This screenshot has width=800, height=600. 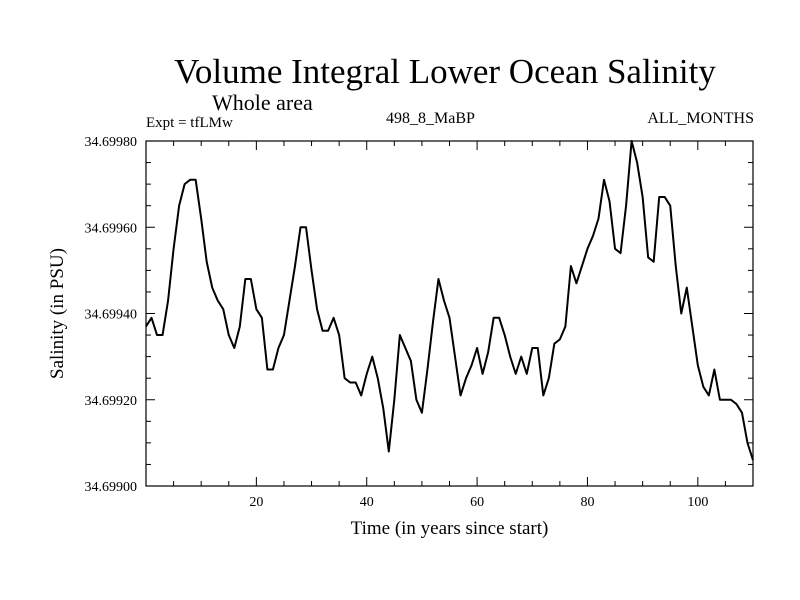 I want to click on y-tick-label: 34.69960, so click(x=111, y=228).